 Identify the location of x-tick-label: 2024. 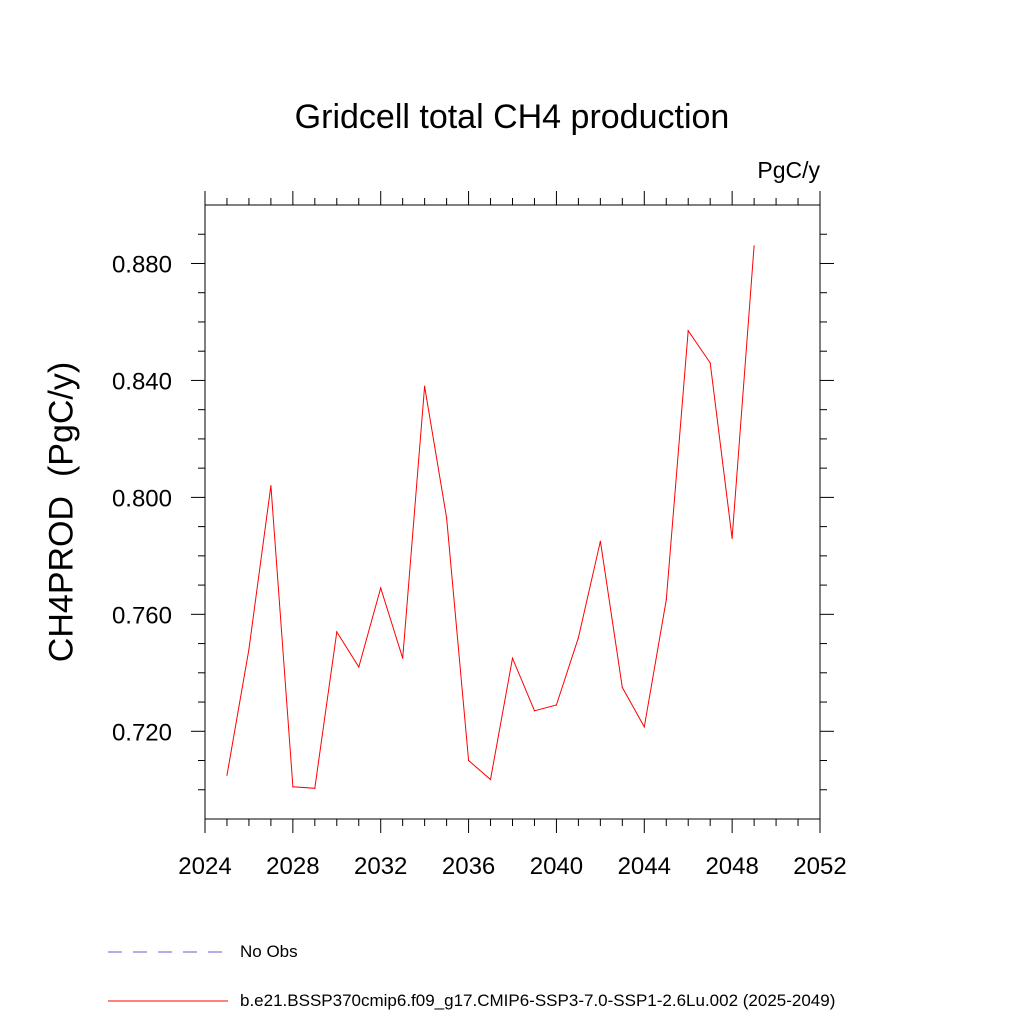
(204, 866).